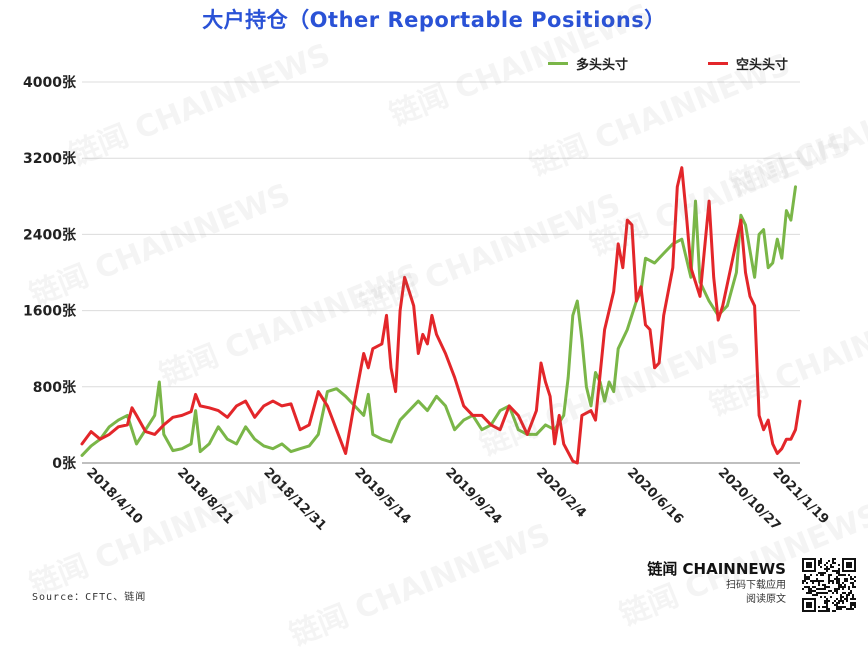 This screenshot has width=868, height=654. What do you see at coordinates (558, 63) in the screenshot?
I see `legend-swatch-long` at bounding box center [558, 63].